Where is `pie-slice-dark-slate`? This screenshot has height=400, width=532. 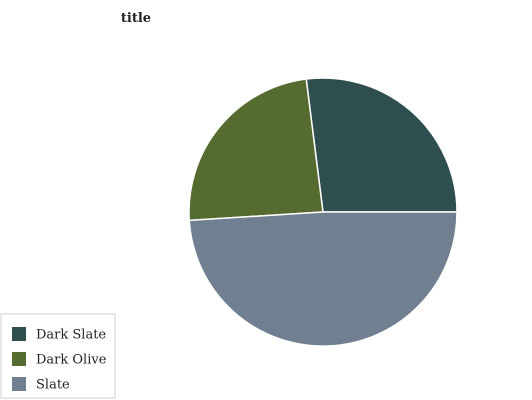 pie-slice-dark-slate is located at coordinates (381, 145).